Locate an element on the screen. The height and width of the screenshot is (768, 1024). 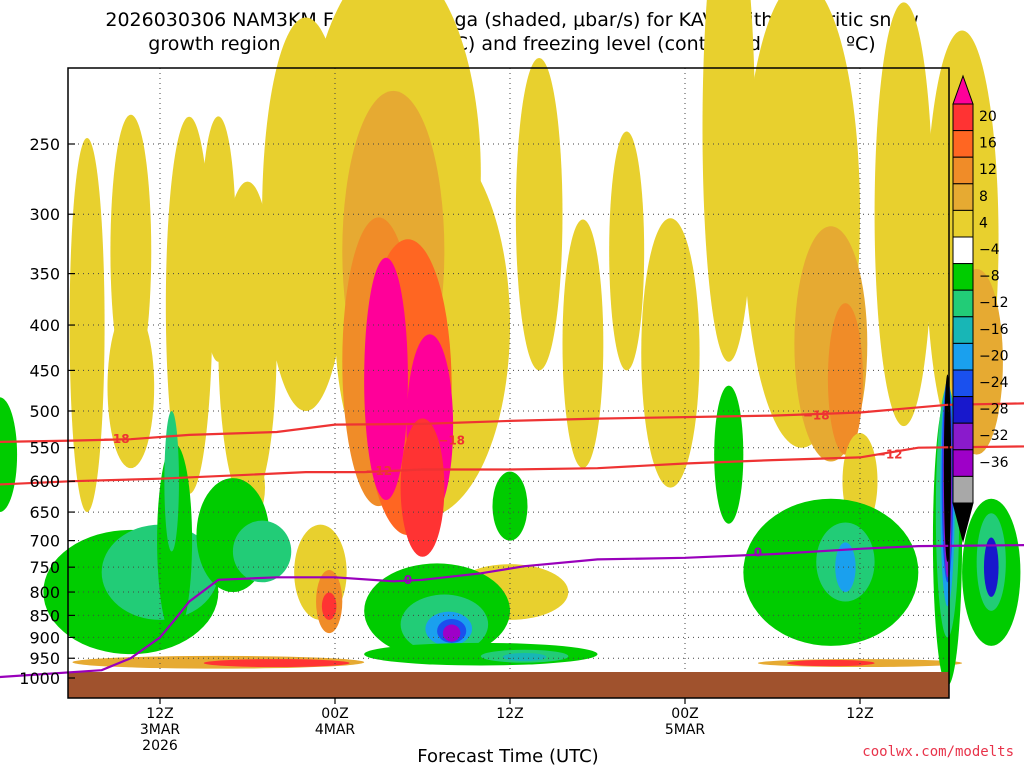
x-axis-title: Forecast Time (UTC) is located at coordinates (507, 756).